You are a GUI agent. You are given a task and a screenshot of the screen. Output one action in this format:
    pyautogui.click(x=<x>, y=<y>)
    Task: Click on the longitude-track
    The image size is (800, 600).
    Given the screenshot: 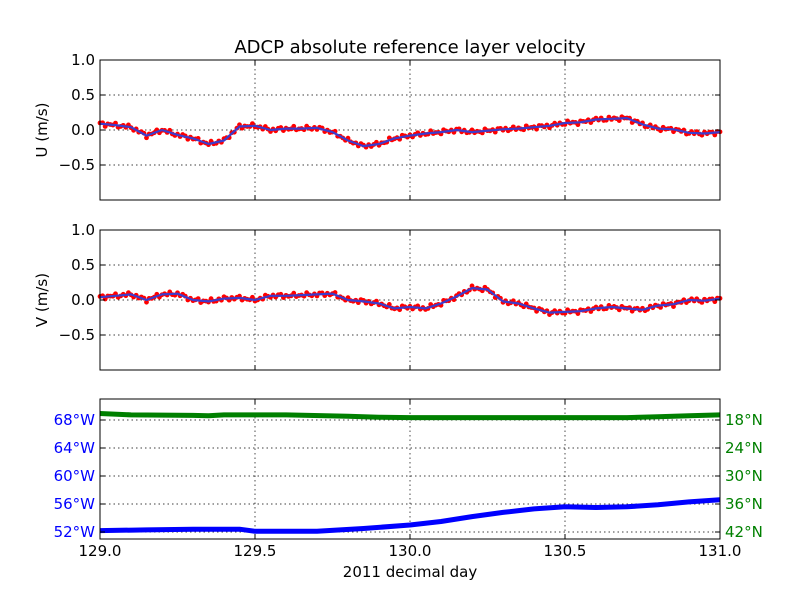 What is the action you would take?
    pyautogui.click(x=410, y=515)
    